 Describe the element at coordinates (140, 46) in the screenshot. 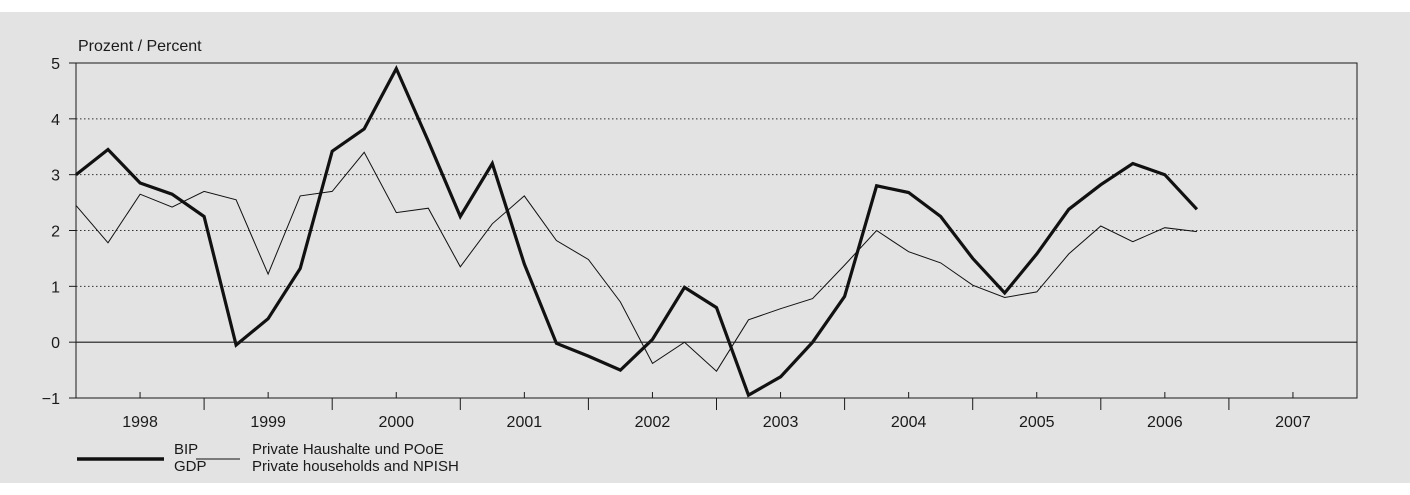

I see `y-axis-unit-label: Prozent / Percent` at that location.